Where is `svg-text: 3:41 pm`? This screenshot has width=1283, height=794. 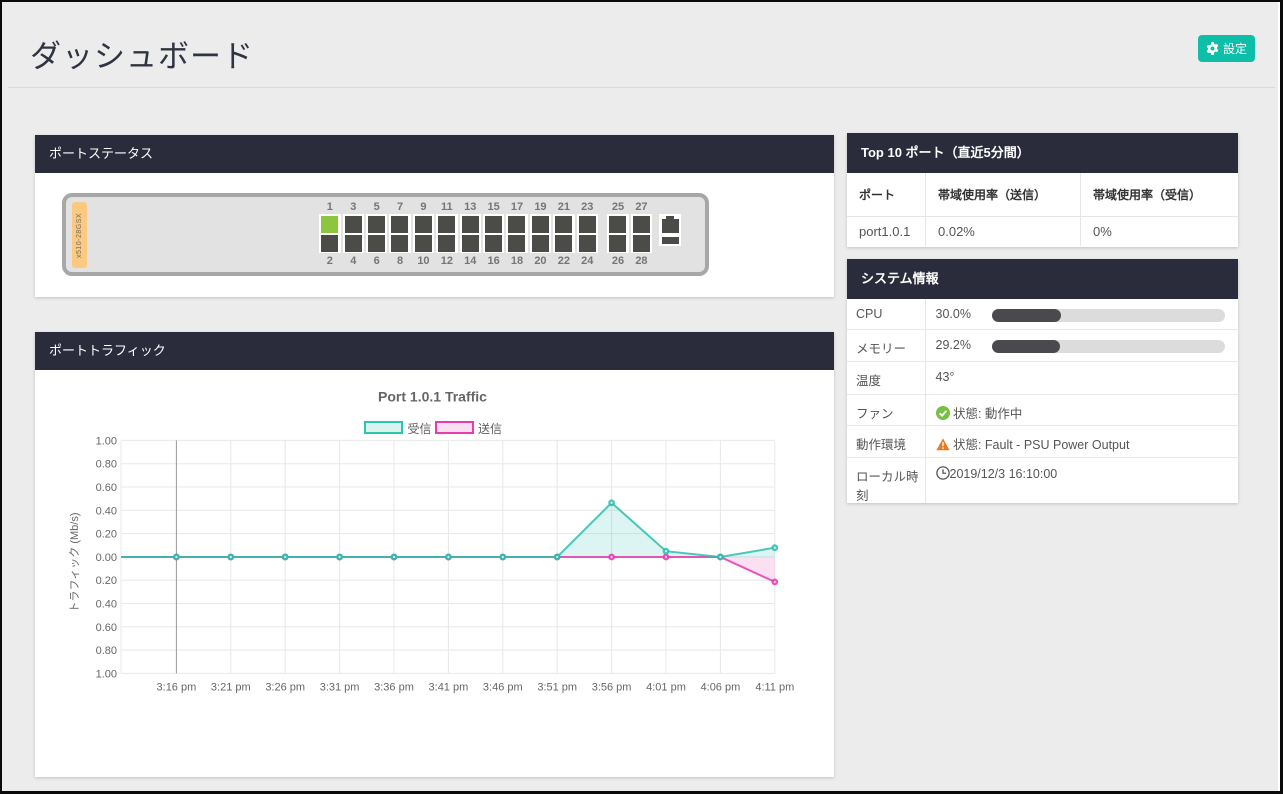
svg-text: 3:41 pm is located at coordinates (449, 687).